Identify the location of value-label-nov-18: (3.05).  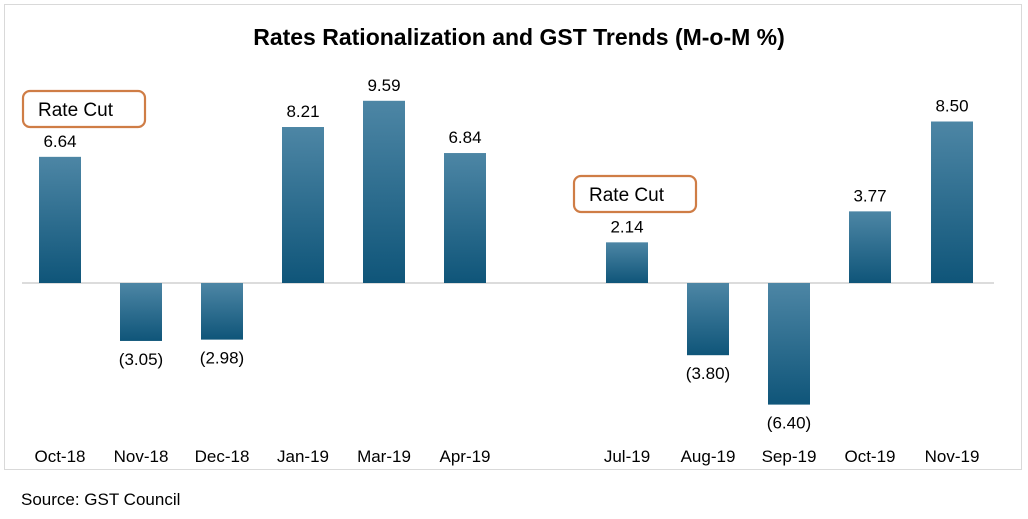
(141, 359).